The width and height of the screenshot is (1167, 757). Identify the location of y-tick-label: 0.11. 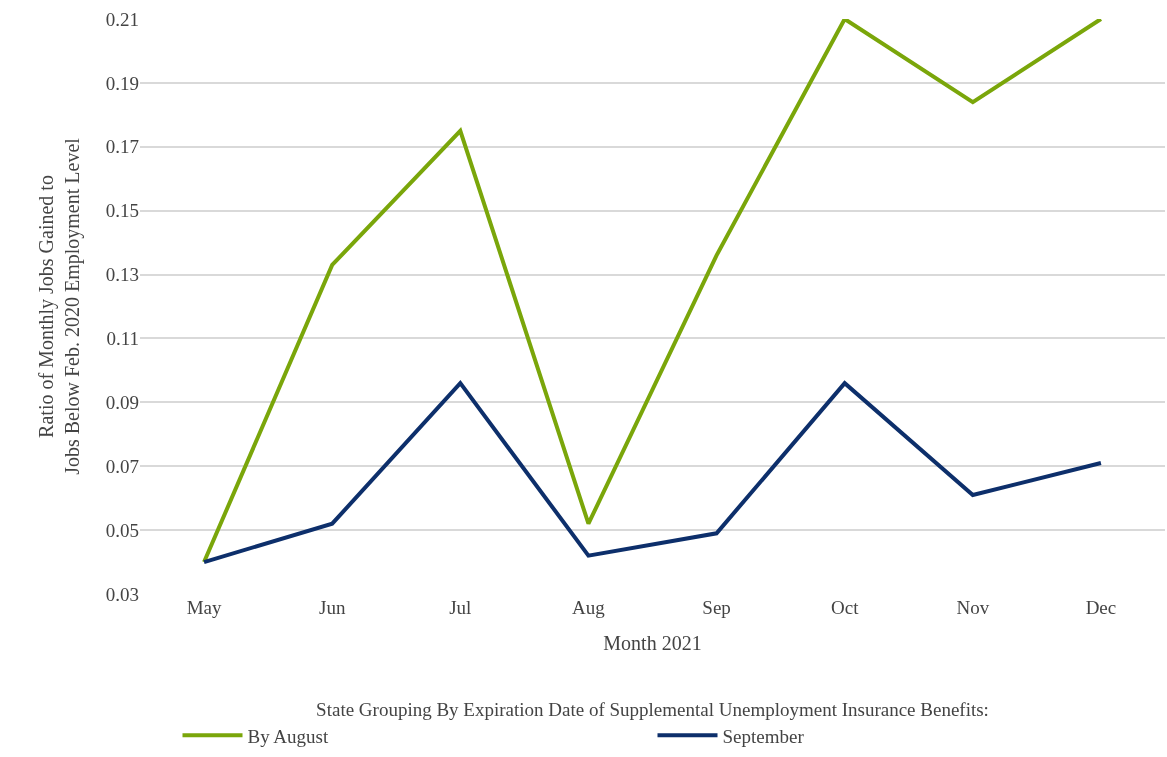
(122, 339).